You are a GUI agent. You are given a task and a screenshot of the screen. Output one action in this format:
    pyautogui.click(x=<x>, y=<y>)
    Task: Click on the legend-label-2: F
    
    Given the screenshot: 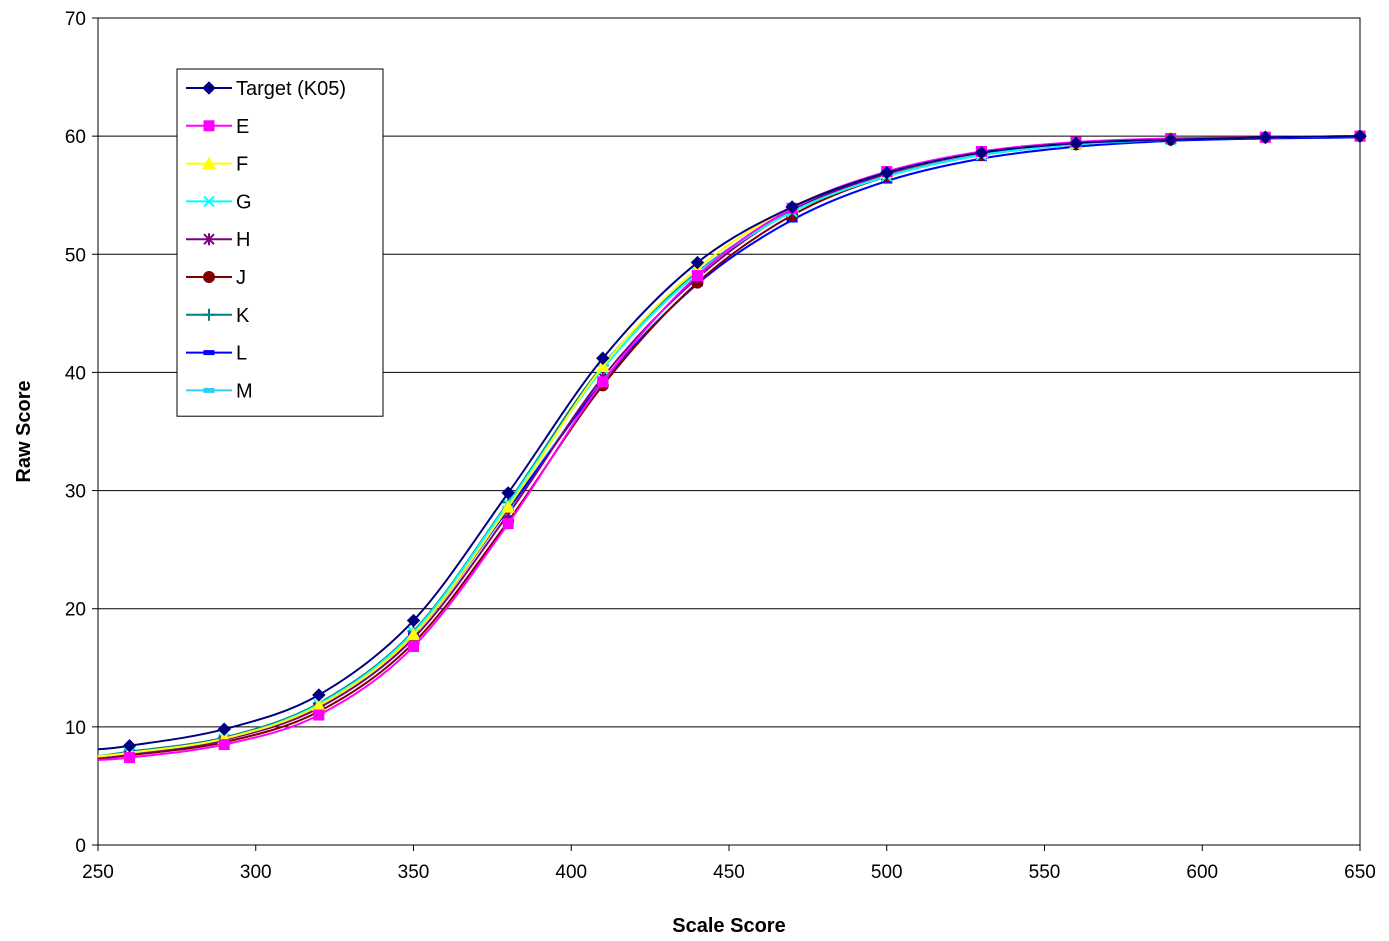 What is the action you would take?
    pyautogui.click(x=242, y=165)
    